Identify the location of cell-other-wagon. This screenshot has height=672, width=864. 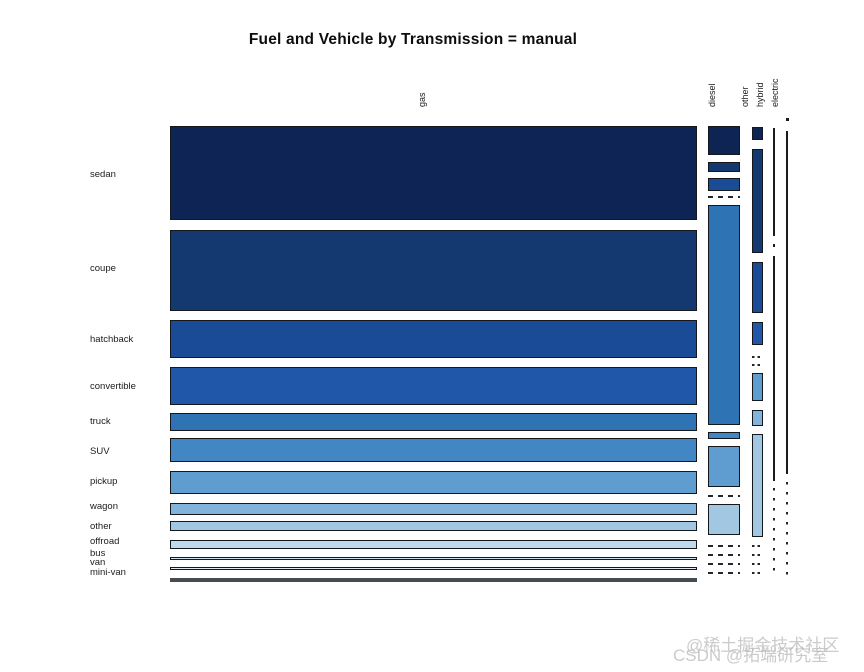
(757, 418).